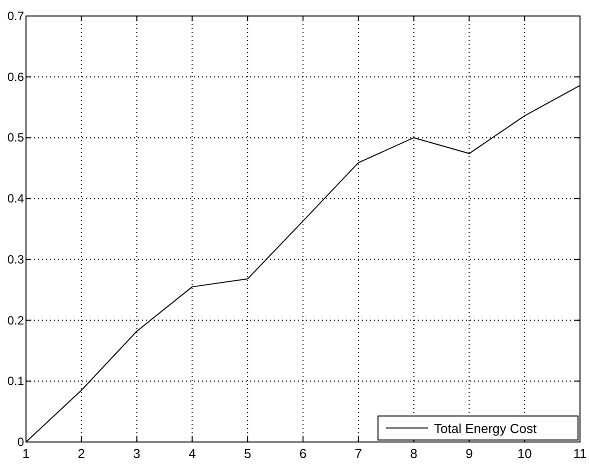 The height and width of the screenshot is (466, 589). Describe the element at coordinates (26, 453) in the screenshot. I see `x-tick-label: 1` at that location.